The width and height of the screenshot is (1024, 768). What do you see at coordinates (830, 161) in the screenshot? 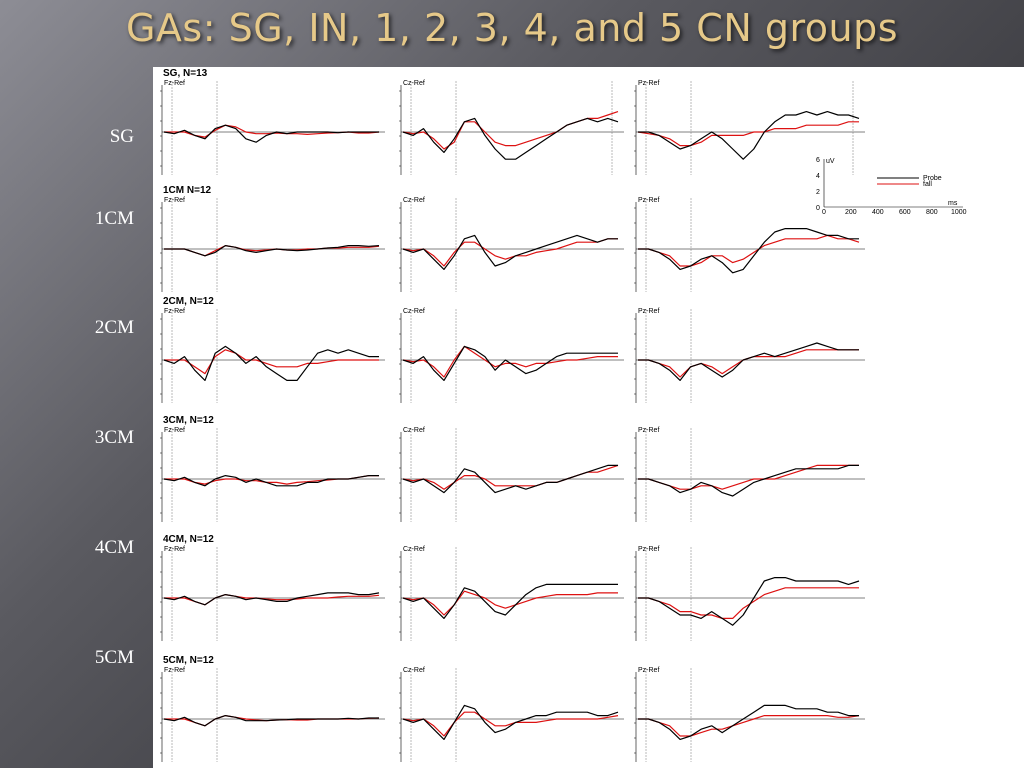
I see `legend-y-unit: uV` at bounding box center [830, 161].